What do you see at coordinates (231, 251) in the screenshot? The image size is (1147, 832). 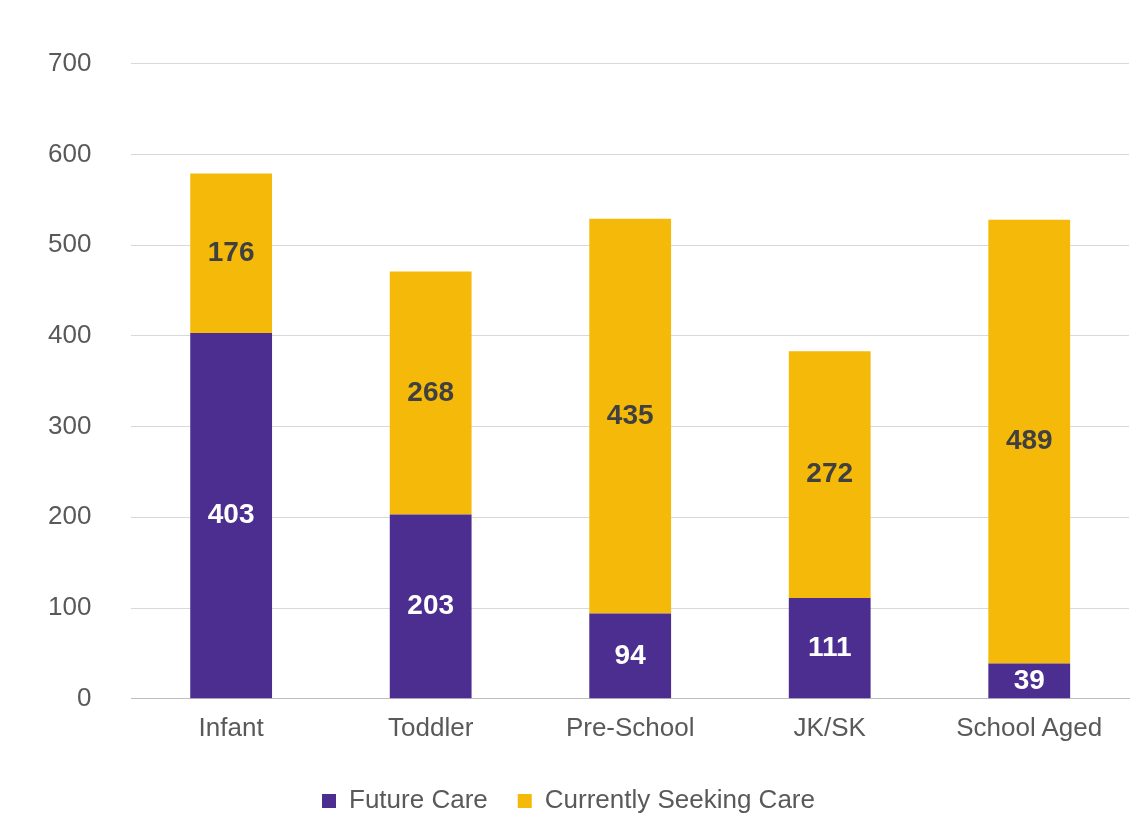 I see `data-label: 176` at bounding box center [231, 251].